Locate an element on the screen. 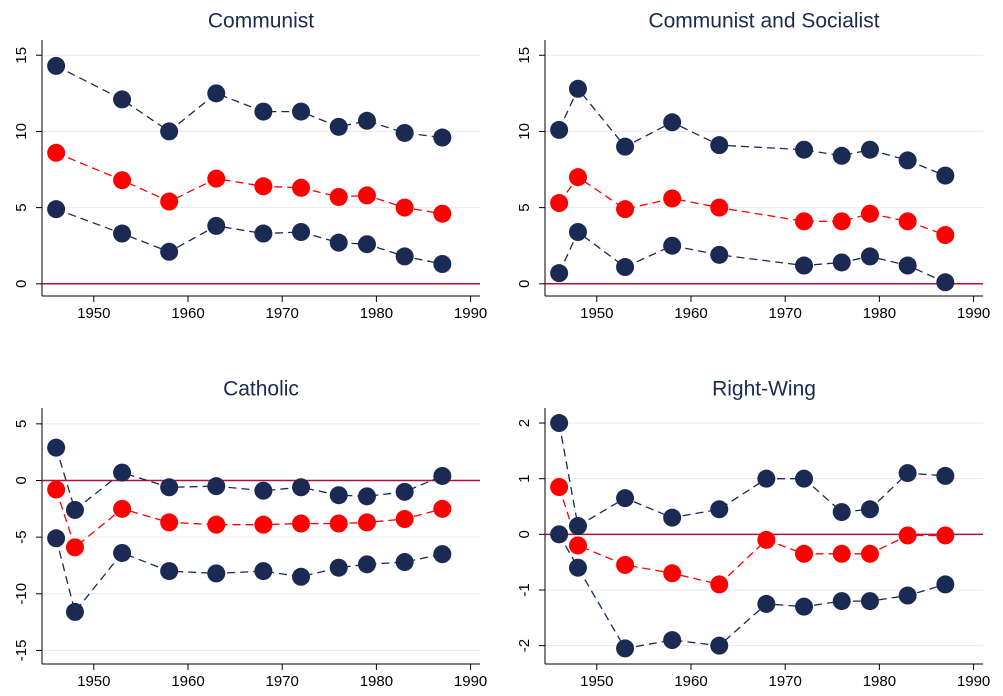  chart-title: Communist and Socialist is located at coordinates (763, 21).